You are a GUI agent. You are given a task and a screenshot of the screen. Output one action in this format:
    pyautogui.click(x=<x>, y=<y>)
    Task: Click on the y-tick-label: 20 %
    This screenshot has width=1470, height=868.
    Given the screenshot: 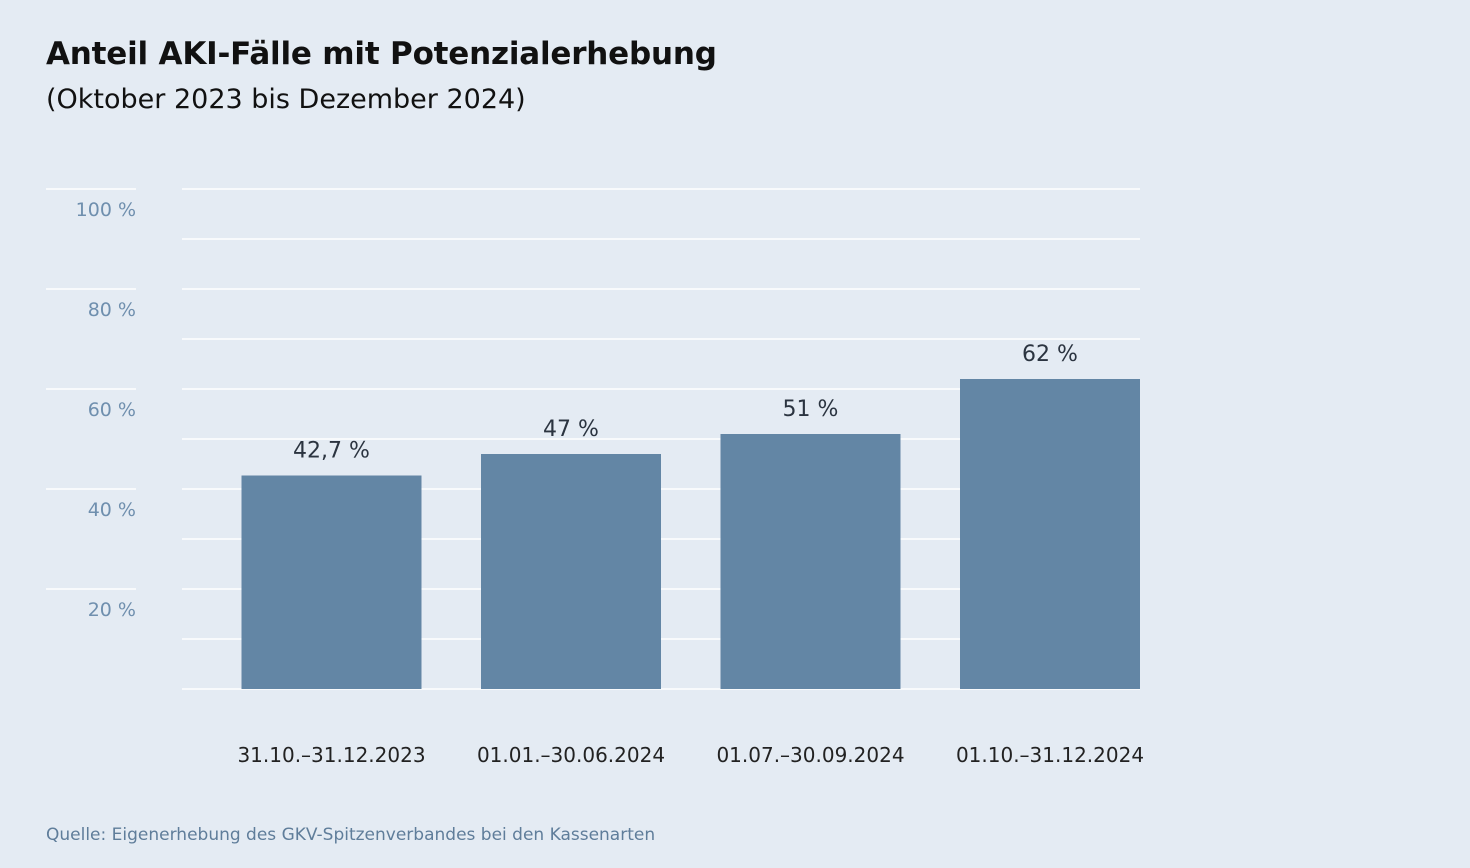 What is the action you would take?
    pyautogui.click(x=112, y=610)
    